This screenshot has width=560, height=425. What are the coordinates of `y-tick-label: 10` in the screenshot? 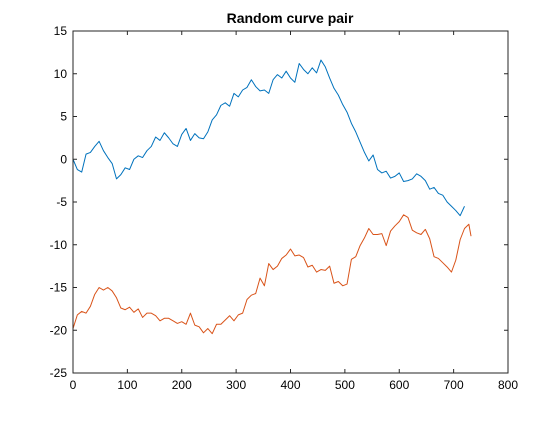 It's located at (61, 74).